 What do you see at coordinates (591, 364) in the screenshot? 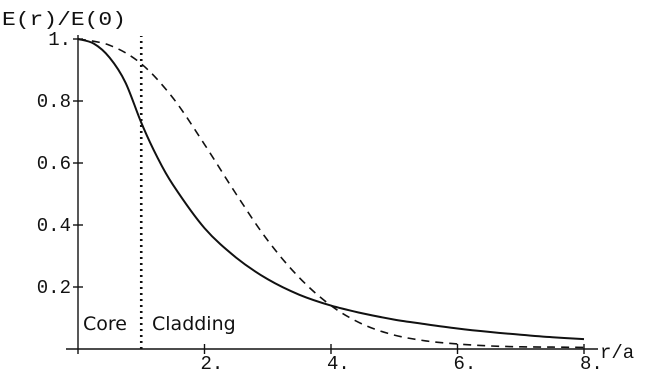
I see `x-tick-label: 8.` at bounding box center [591, 364].